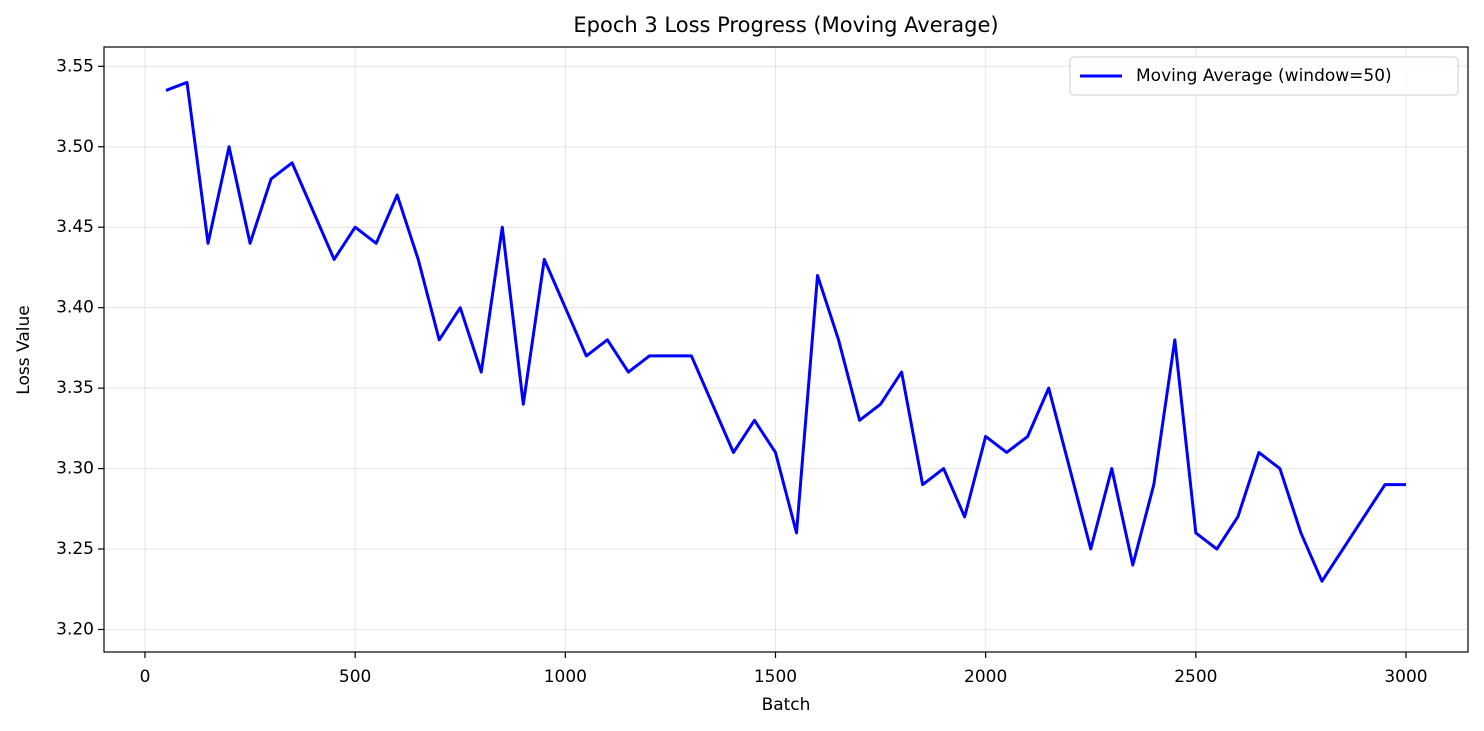  Describe the element at coordinates (24, 349) in the screenshot. I see `y-axis-label: Loss Value` at that location.